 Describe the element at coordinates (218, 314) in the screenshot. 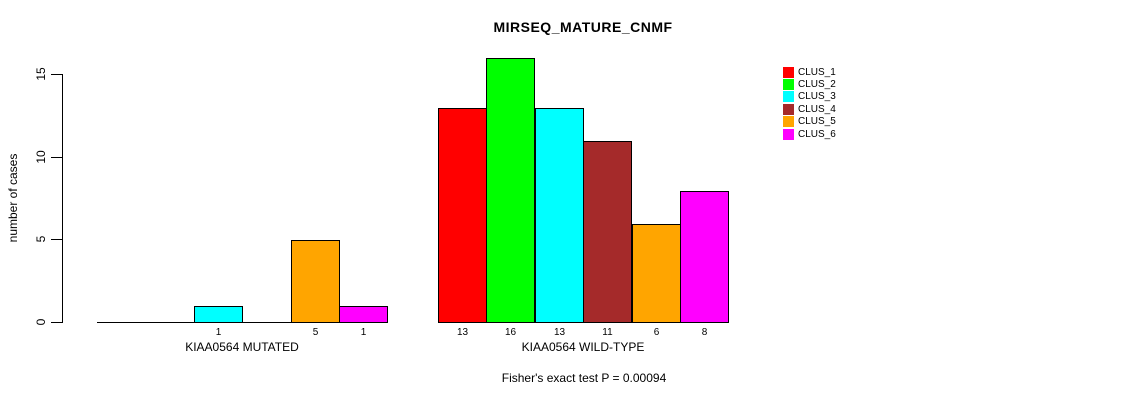

I see `bar-clus_3-group1` at that location.